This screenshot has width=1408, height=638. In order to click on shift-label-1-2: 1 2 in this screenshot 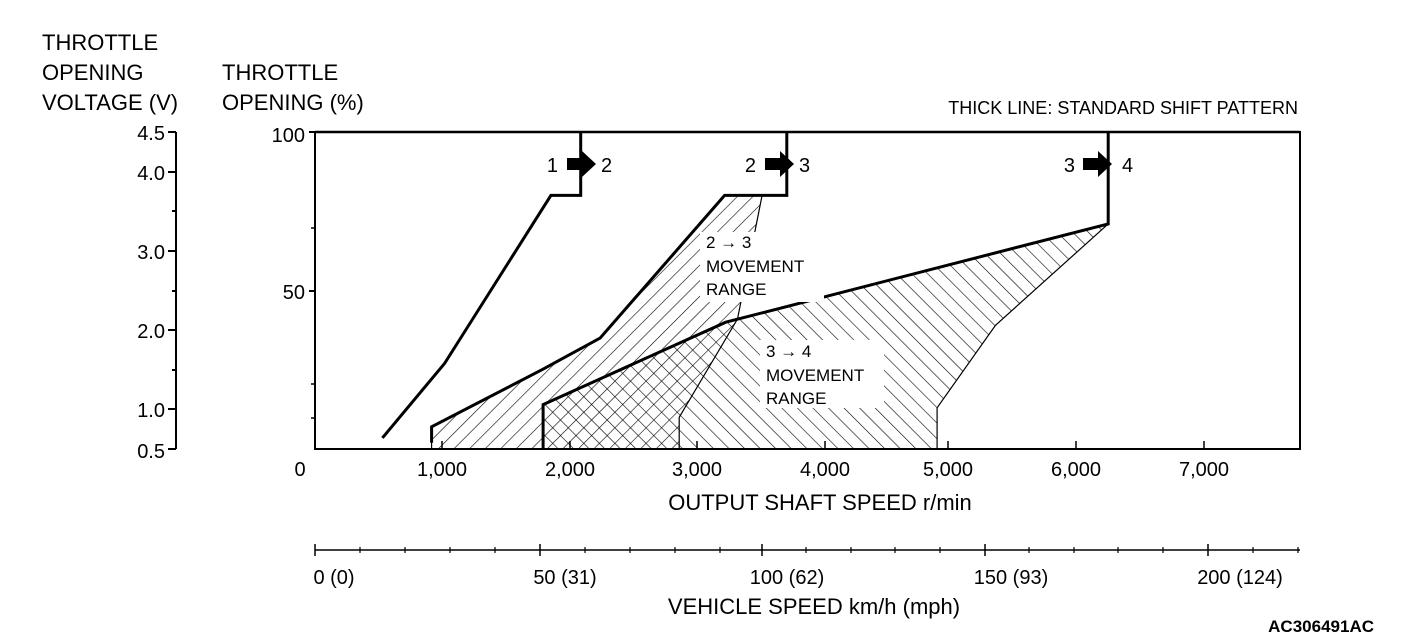, I will do `click(579, 164)`.